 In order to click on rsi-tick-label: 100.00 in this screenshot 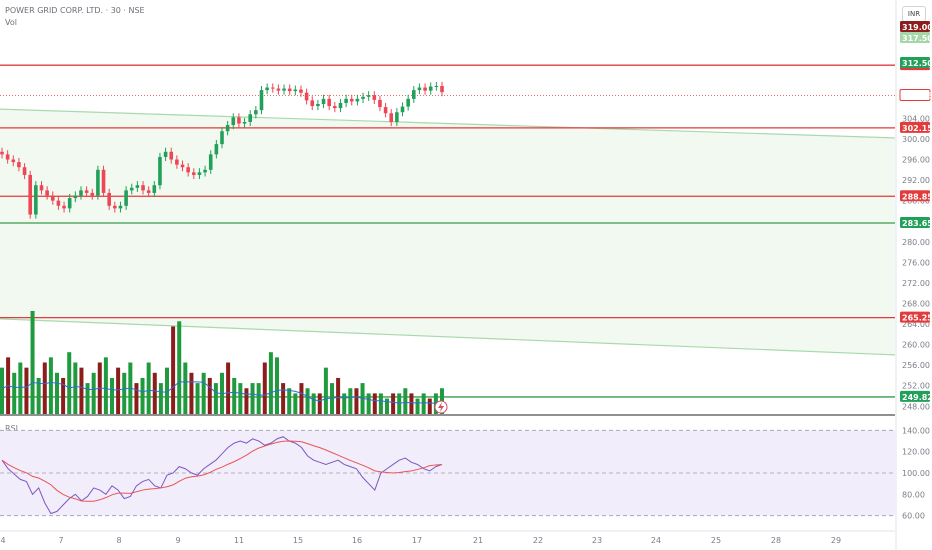, I will do `click(916, 473)`.